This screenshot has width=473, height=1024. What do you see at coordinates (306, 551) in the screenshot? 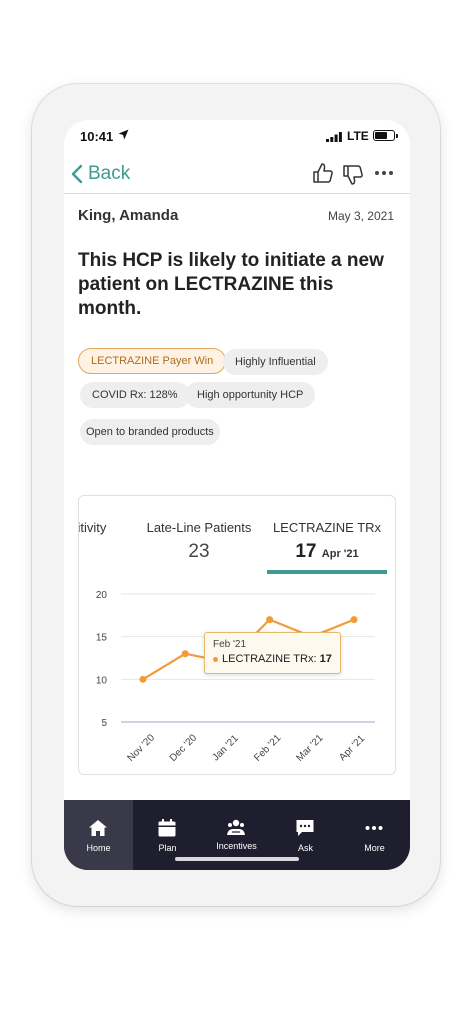
I see `metric-value: 17` at bounding box center [306, 551].